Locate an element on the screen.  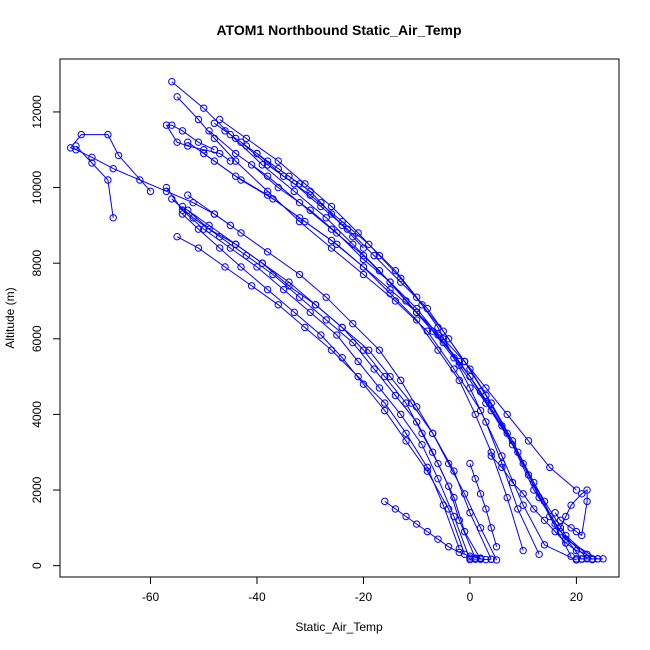
x-tick-label: 0 is located at coordinates (470, 597).